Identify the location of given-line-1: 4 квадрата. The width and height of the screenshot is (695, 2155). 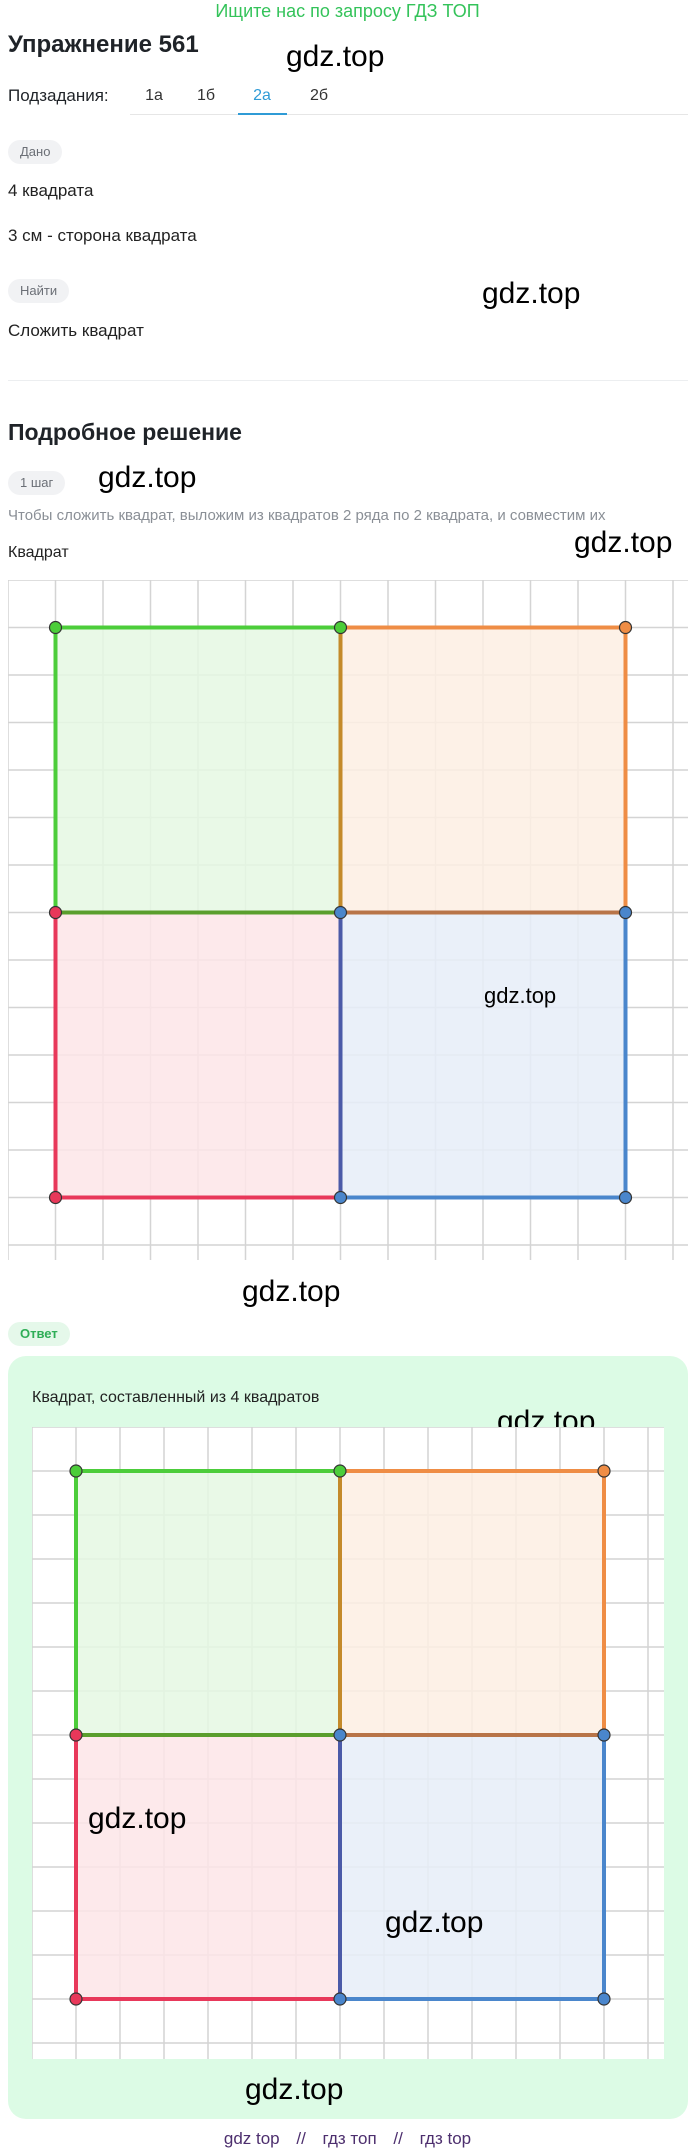
(51, 190).